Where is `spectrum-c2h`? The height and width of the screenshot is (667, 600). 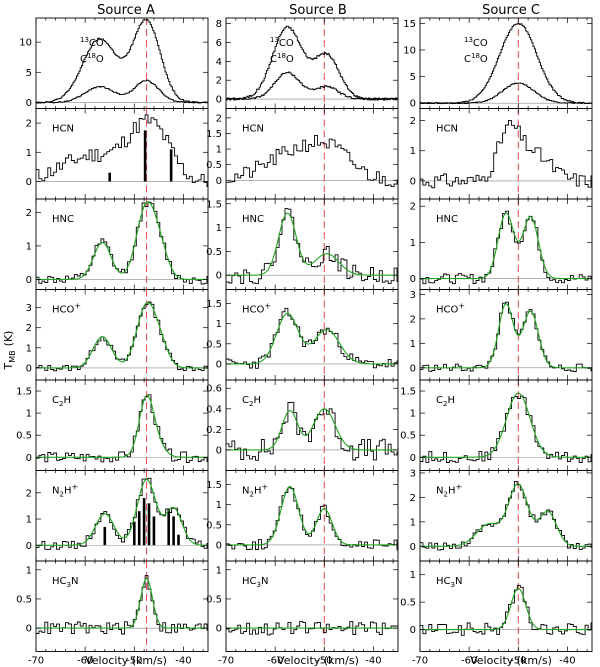
spectrum-c2h is located at coordinates (312, 431).